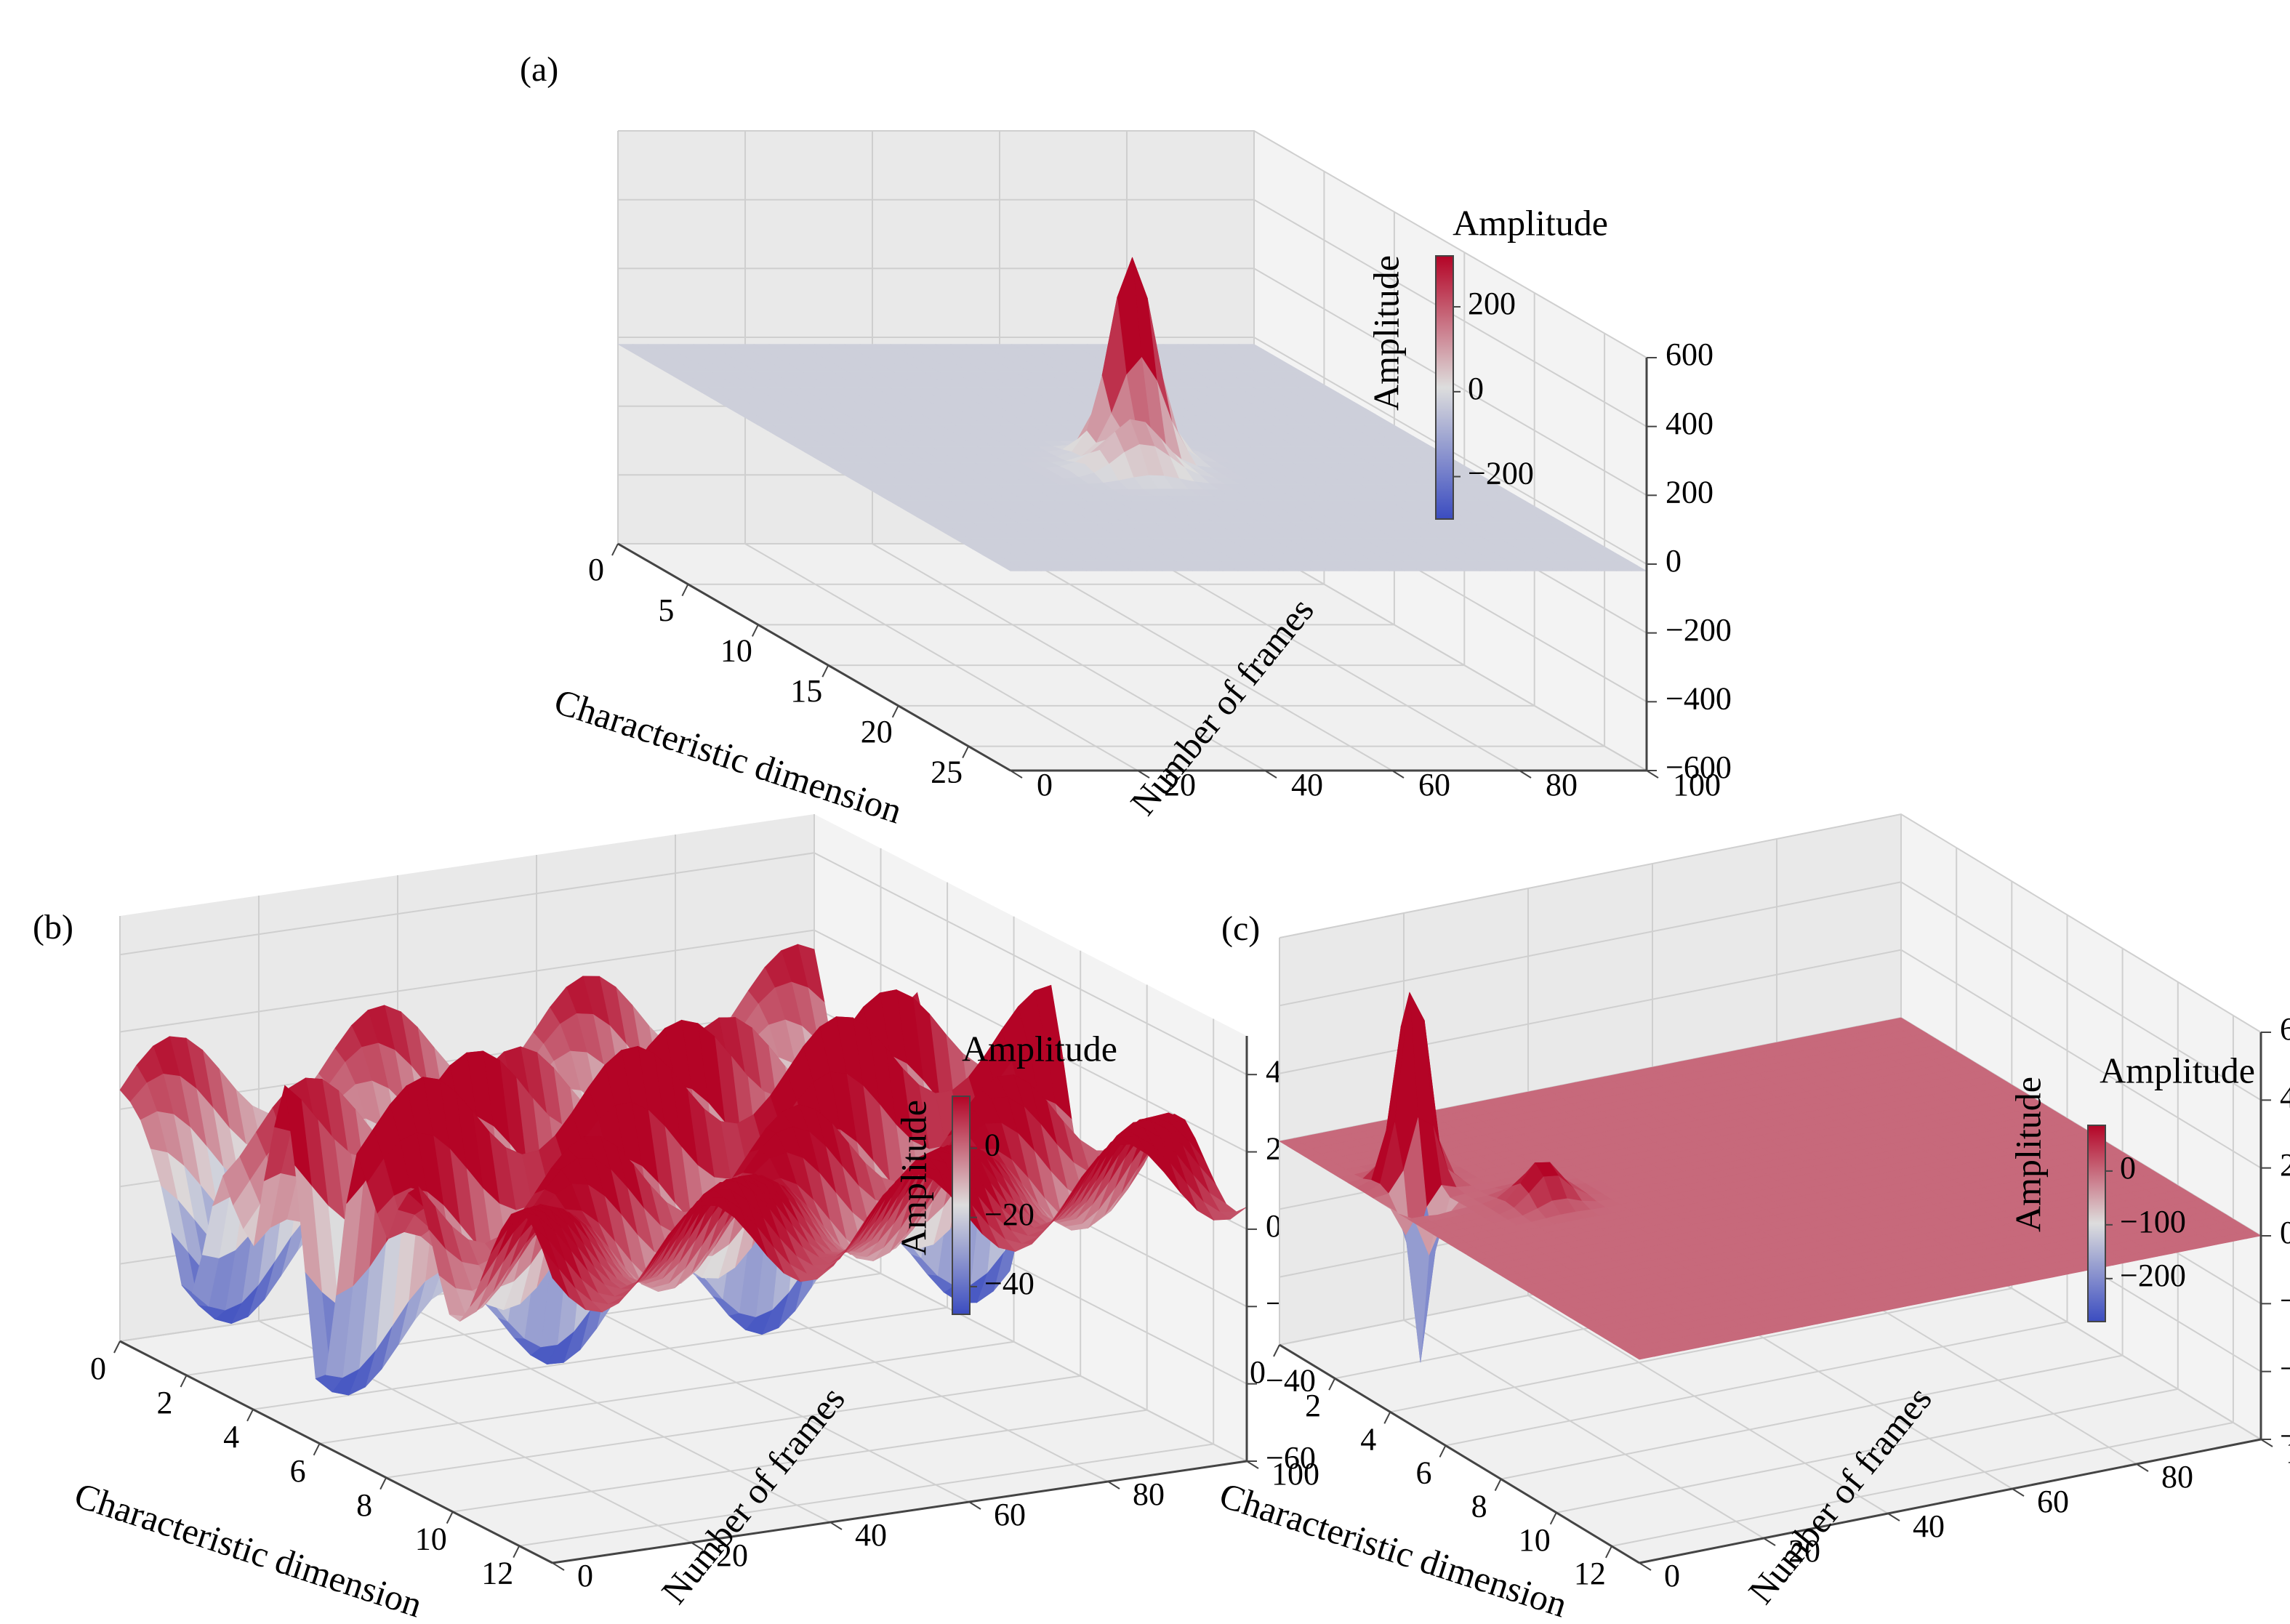 Image resolution: width=2290 pixels, height=1624 pixels. I want to click on x-tick-label: 15, so click(806, 691).